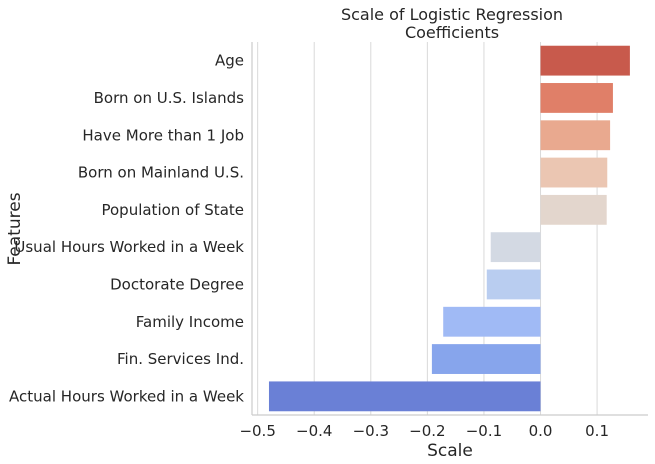 The width and height of the screenshot is (655, 464). What do you see at coordinates (452, 32) in the screenshot?
I see `title-line: Coefficients` at bounding box center [452, 32].